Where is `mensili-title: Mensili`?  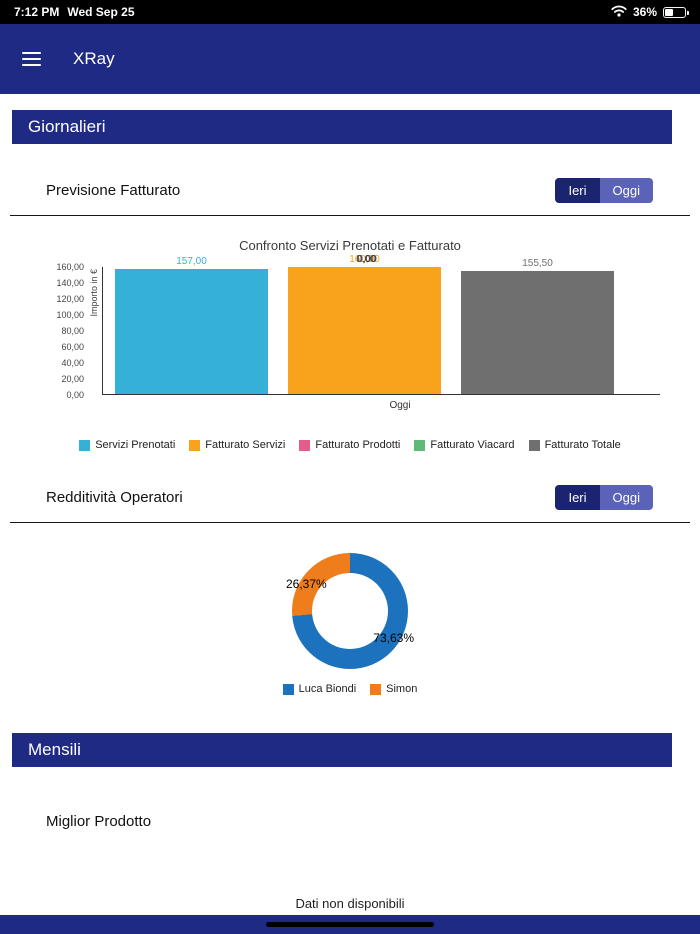 mensili-title: Mensili is located at coordinates (54, 749).